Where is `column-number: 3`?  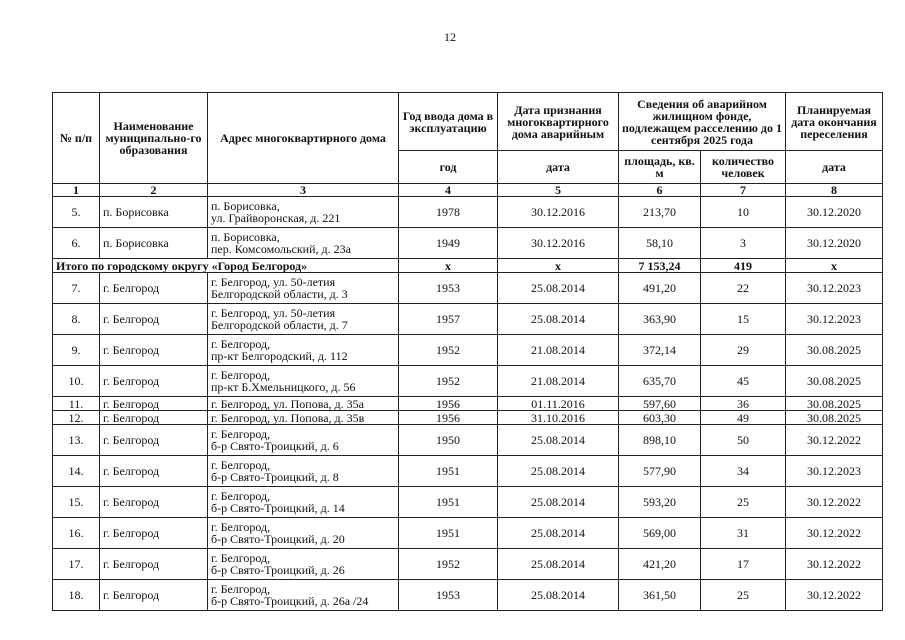 column-number: 3 is located at coordinates (303, 190).